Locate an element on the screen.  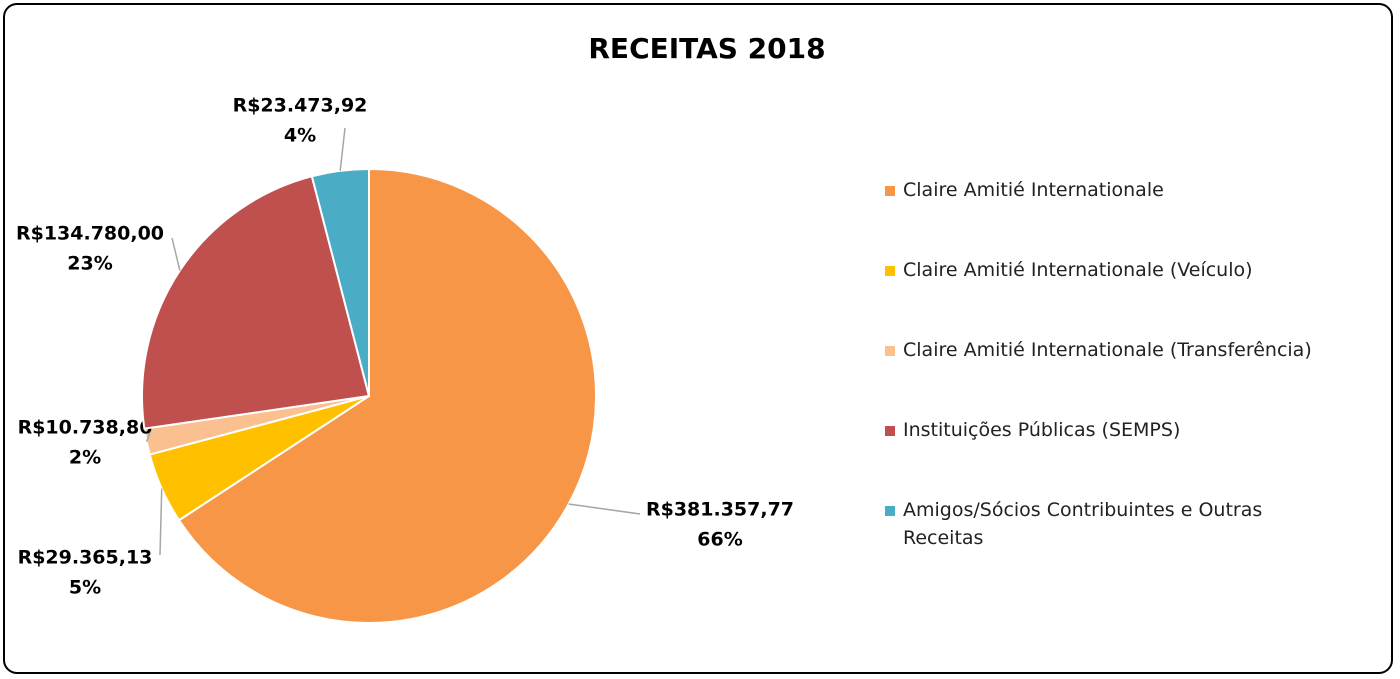
chart-title: RECEITAS 2018 is located at coordinates (706, 48).